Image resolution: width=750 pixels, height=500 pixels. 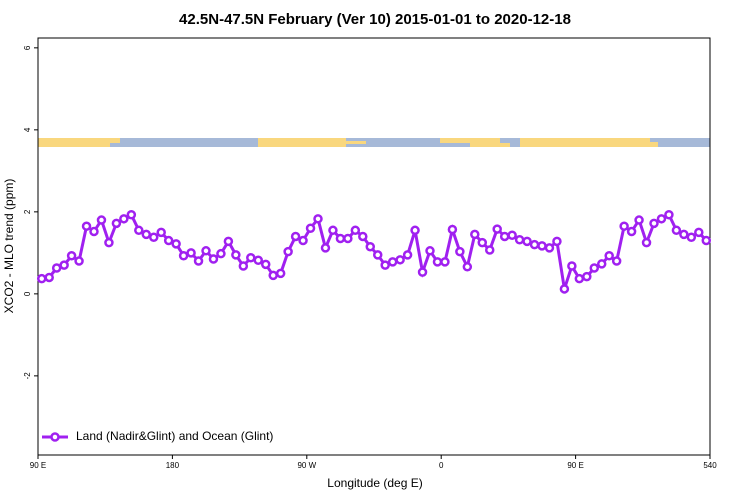 What do you see at coordinates (27, 293) in the screenshot?
I see `y-tick-label: 0` at bounding box center [27, 293].